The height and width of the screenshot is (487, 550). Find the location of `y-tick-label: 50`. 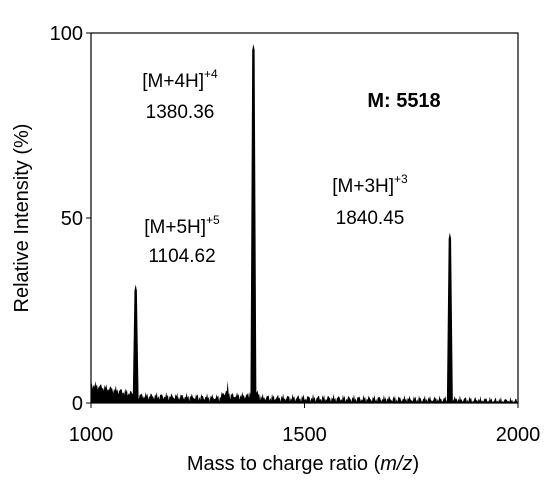

y-tick-label: 50 is located at coordinates (72, 219).